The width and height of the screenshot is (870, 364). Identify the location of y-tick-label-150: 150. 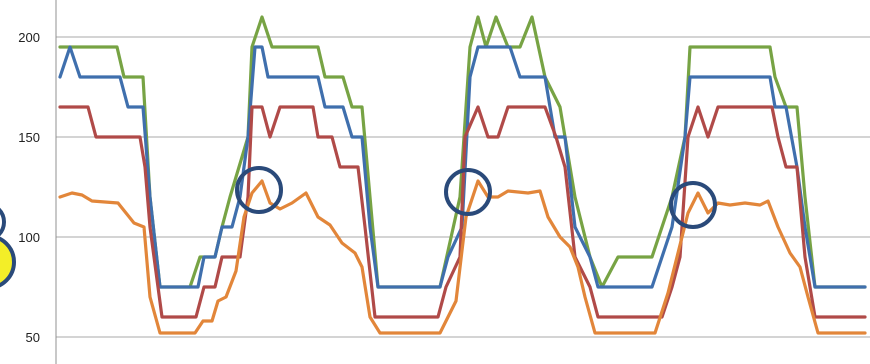
(29, 137).